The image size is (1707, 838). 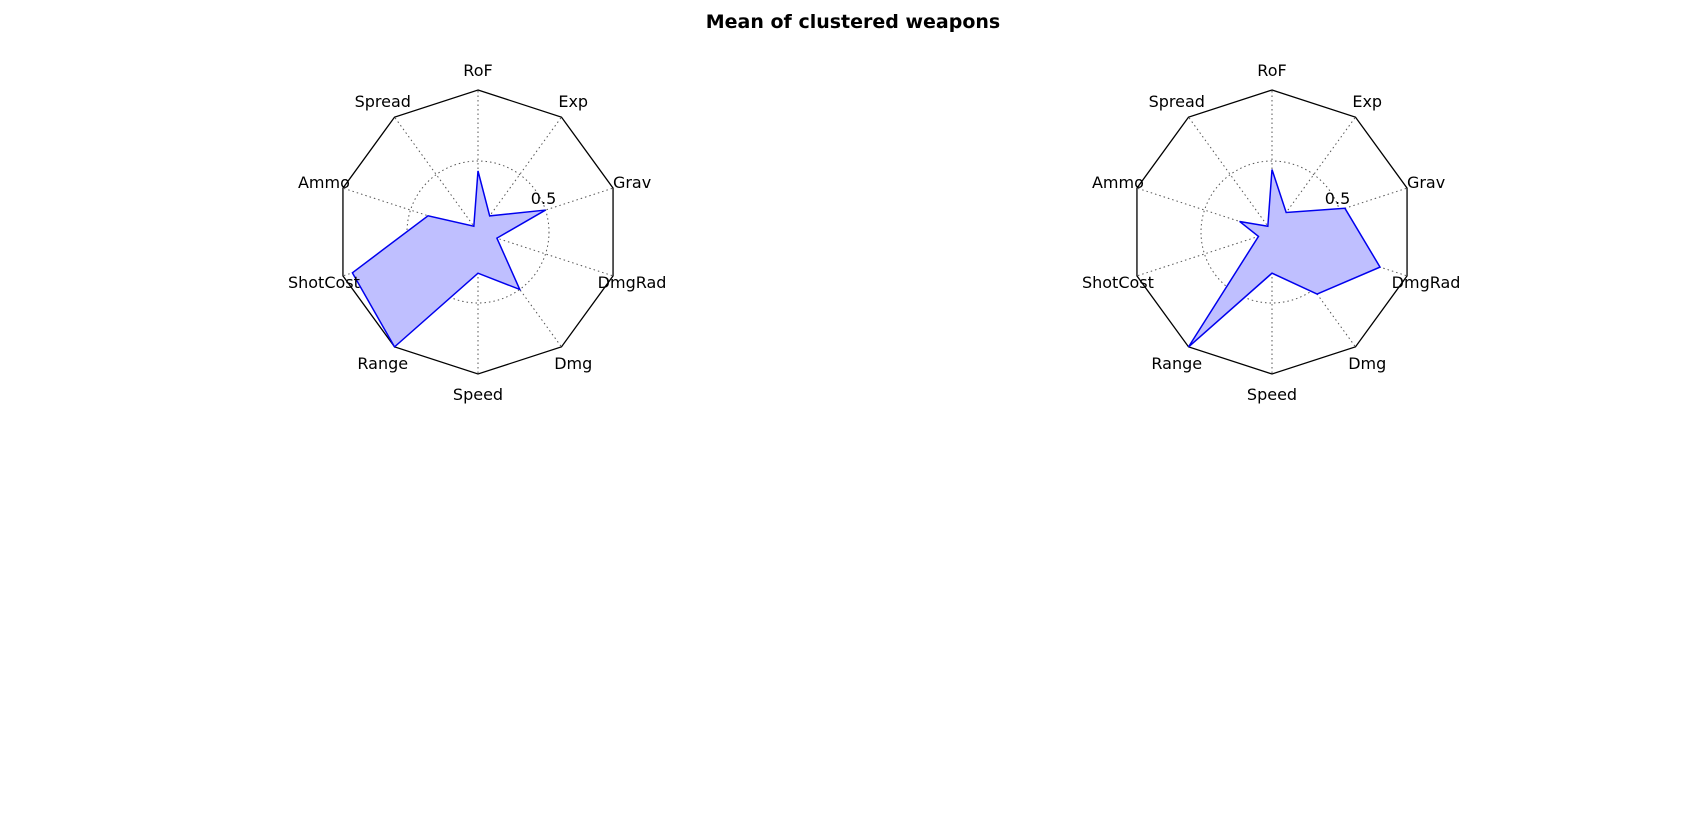 What do you see at coordinates (545, 254) in the screenshot?
I see `spoke-dmgrad` at bounding box center [545, 254].